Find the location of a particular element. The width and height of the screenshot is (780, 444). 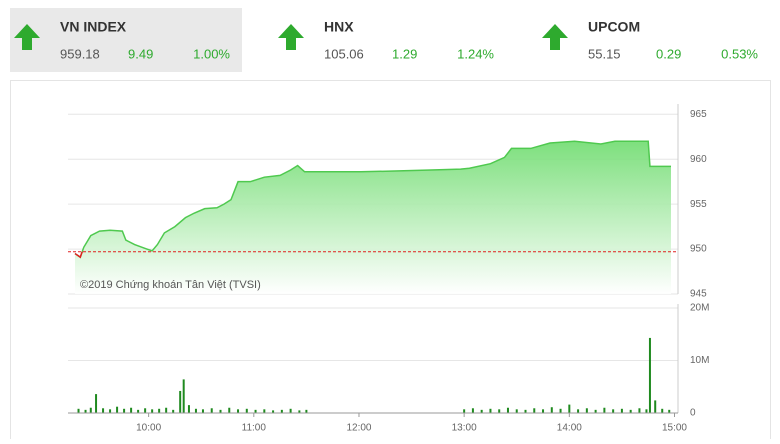

x-tick-label: 12:00 is located at coordinates (358, 428).